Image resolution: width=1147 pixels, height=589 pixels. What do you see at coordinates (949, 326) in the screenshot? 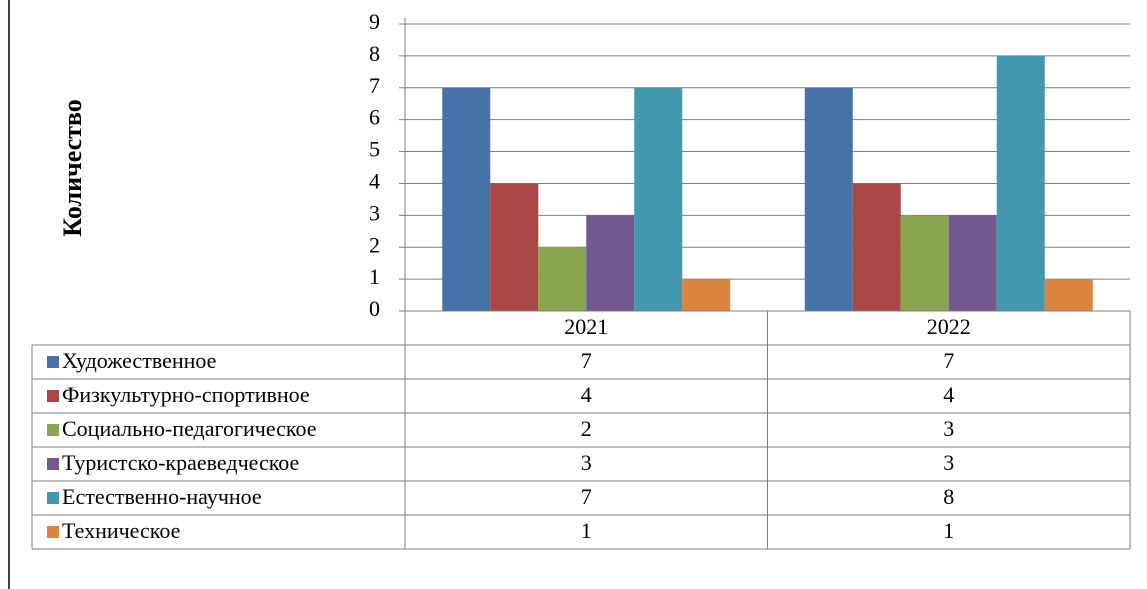
I see `x-category-label: 2022` at bounding box center [949, 326].